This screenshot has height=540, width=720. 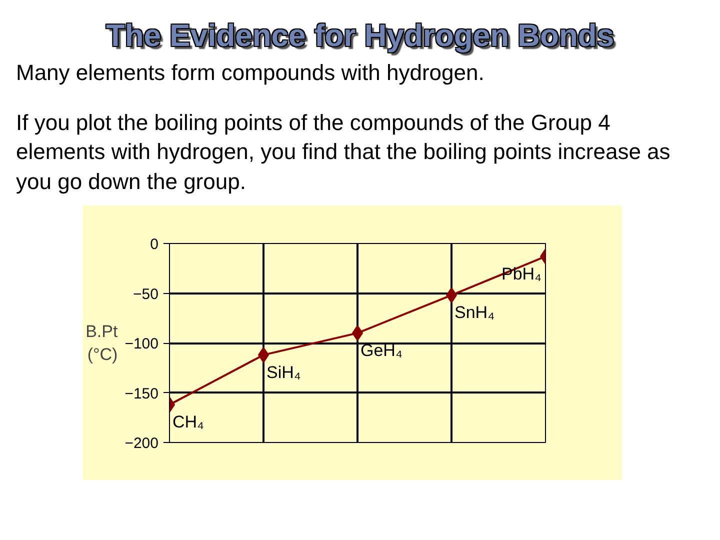 What do you see at coordinates (154, 244) in the screenshot?
I see `y-tick-label: 0` at bounding box center [154, 244].